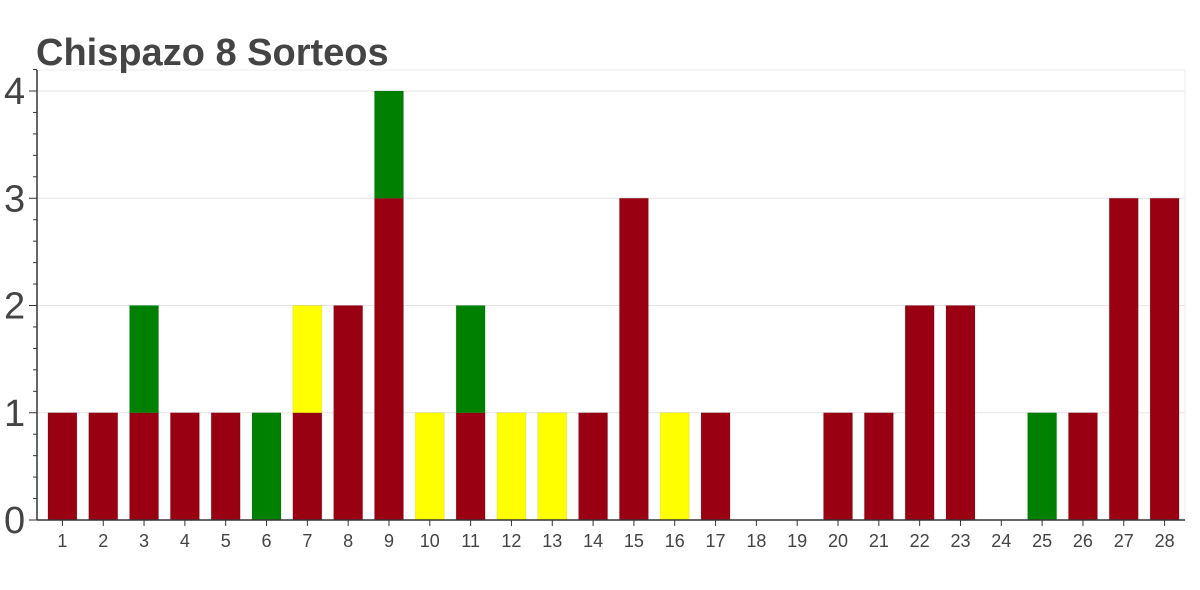  I want to click on bar-6-s2, so click(266, 466).